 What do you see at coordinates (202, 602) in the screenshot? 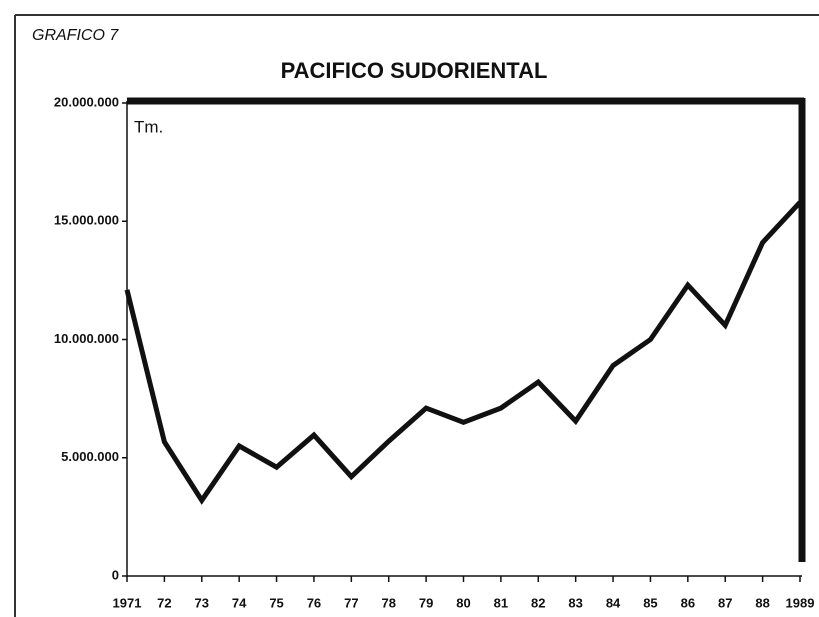
I see `x-tick-label: 73` at bounding box center [202, 602].